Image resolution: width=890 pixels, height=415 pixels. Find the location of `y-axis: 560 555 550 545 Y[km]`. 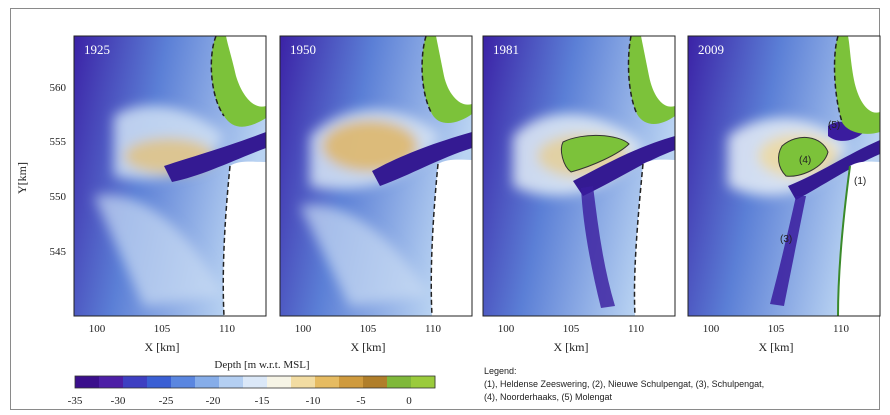

y-axis: 560 555 550 545 Y[km] is located at coordinates (41, 170).